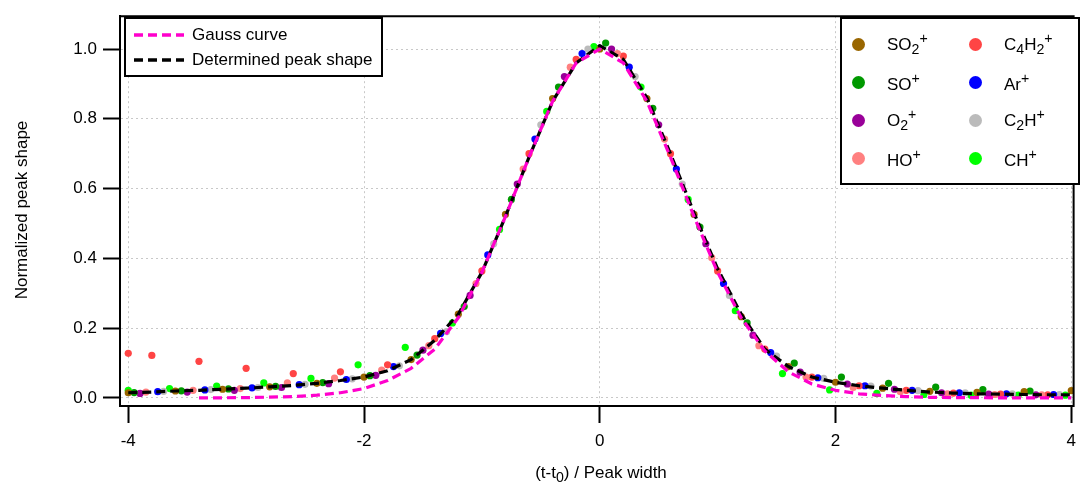  What do you see at coordinates (22, 210) in the screenshot?
I see `y-axis-title: Normalized peak shape` at bounding box center [22, 210].